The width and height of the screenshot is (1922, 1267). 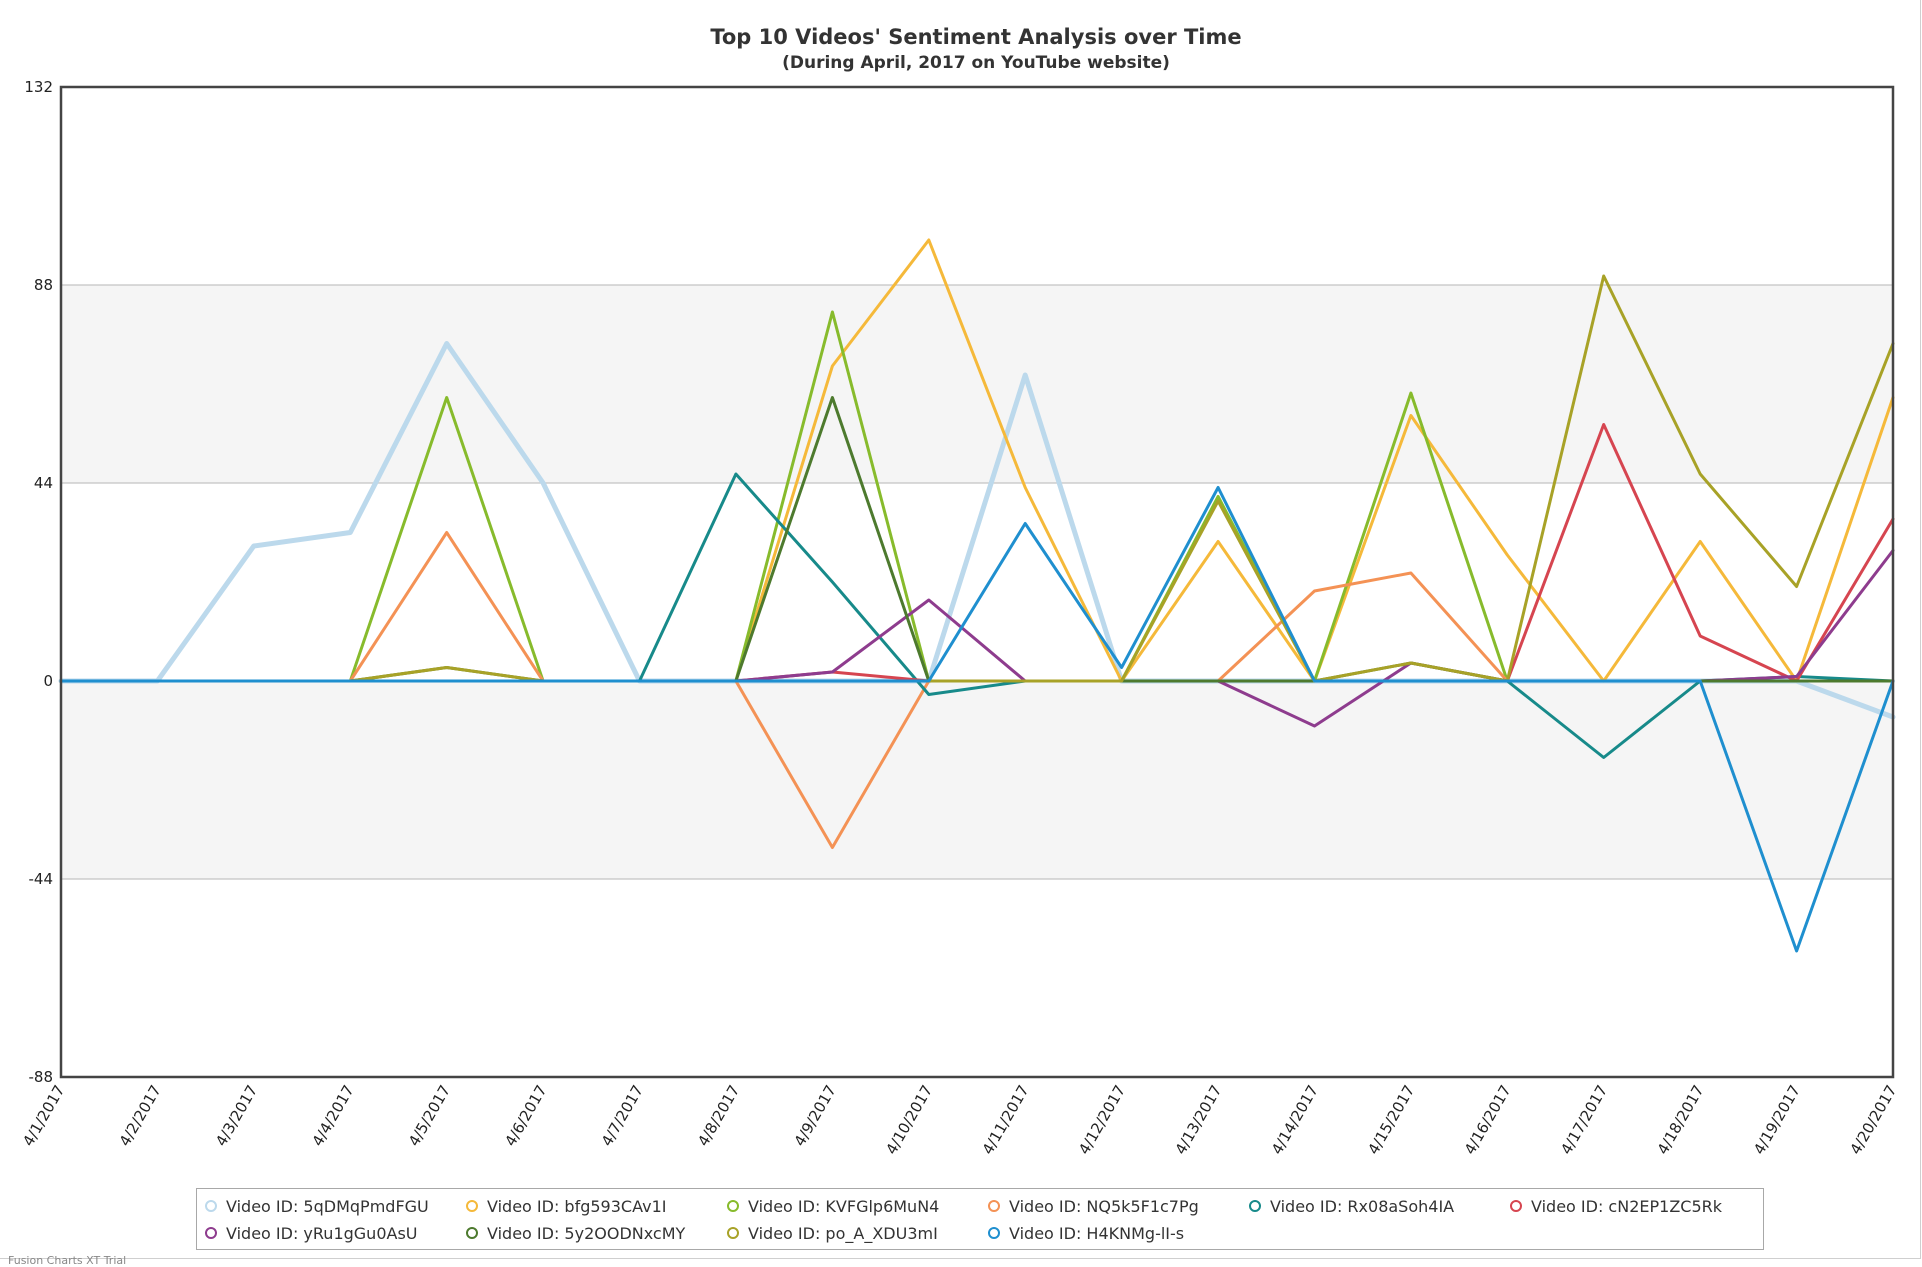 What do you see at coordinates (1681, 1120) in the screenshot?
I see `x-tick-label: 4/18/2017` at bounding box center [1681, 1120].